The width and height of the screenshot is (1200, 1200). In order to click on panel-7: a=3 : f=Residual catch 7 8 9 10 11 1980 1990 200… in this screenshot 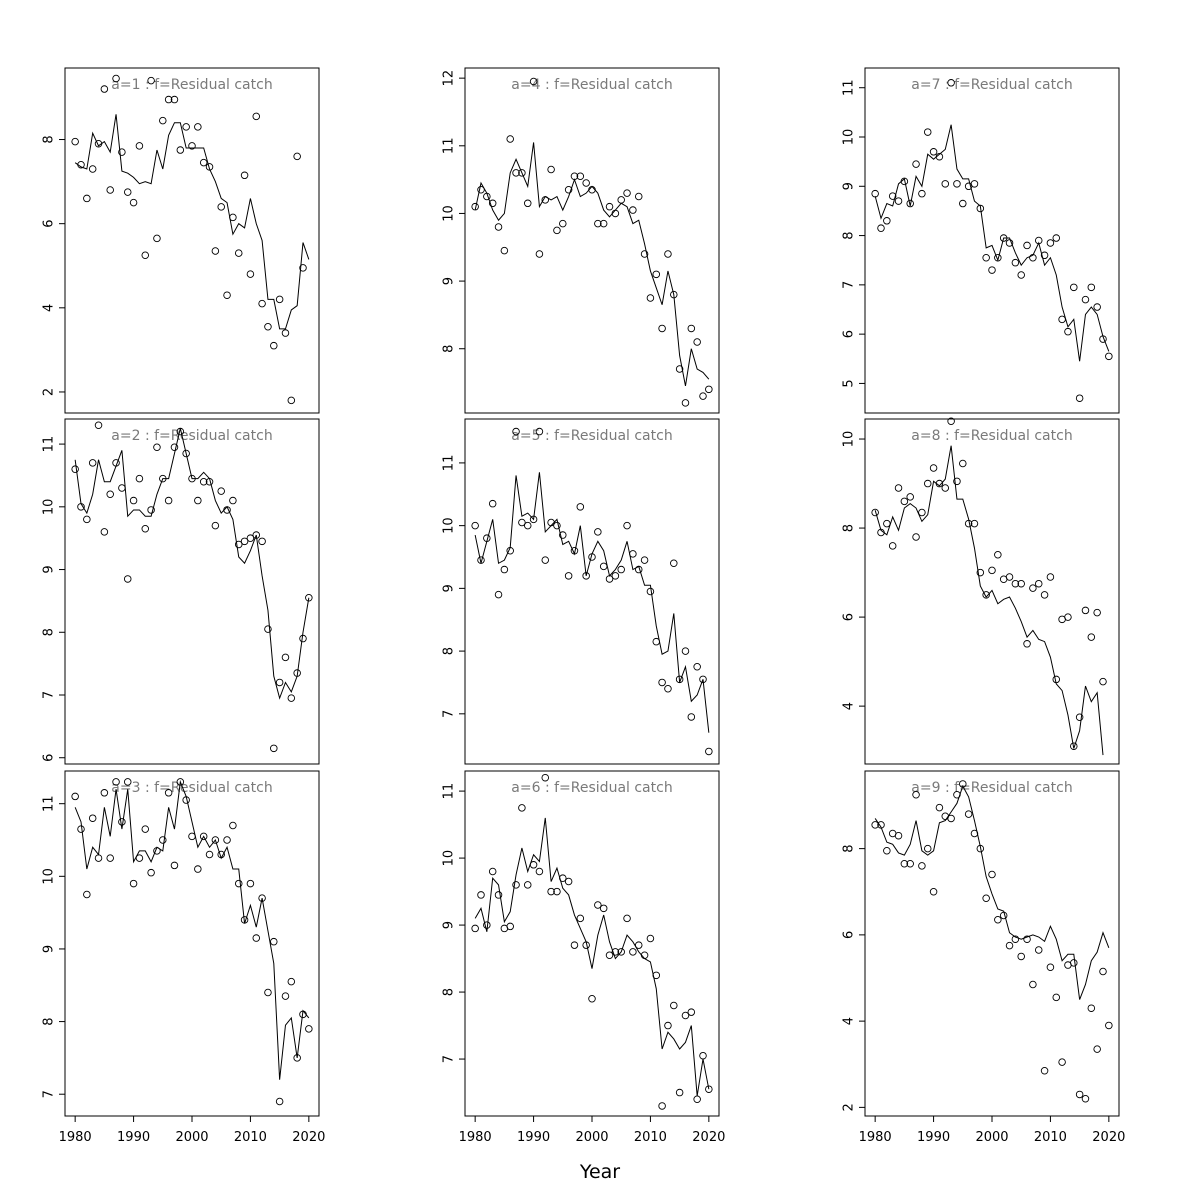, I will do `click(183, 957)`.